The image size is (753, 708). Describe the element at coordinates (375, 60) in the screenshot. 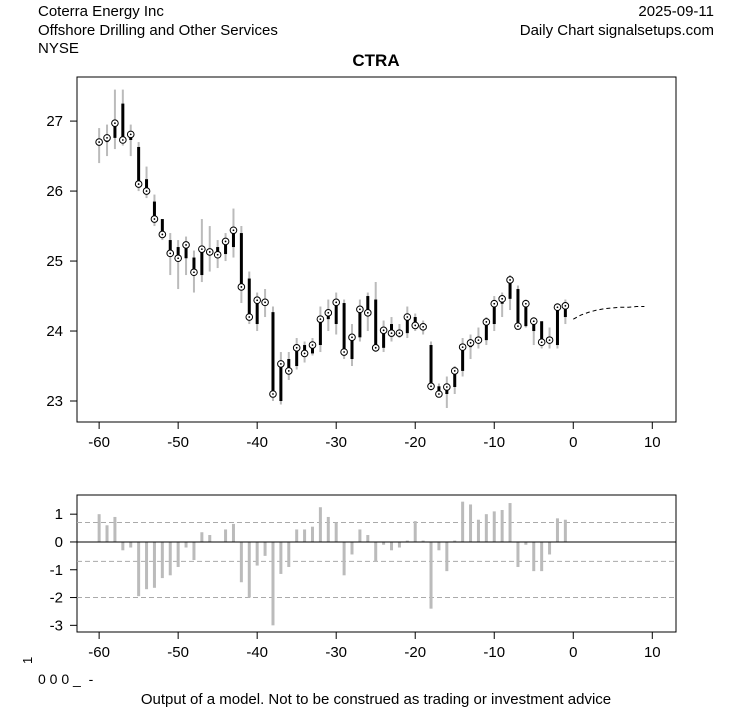

I see `chart-title: CTRA` at that location.